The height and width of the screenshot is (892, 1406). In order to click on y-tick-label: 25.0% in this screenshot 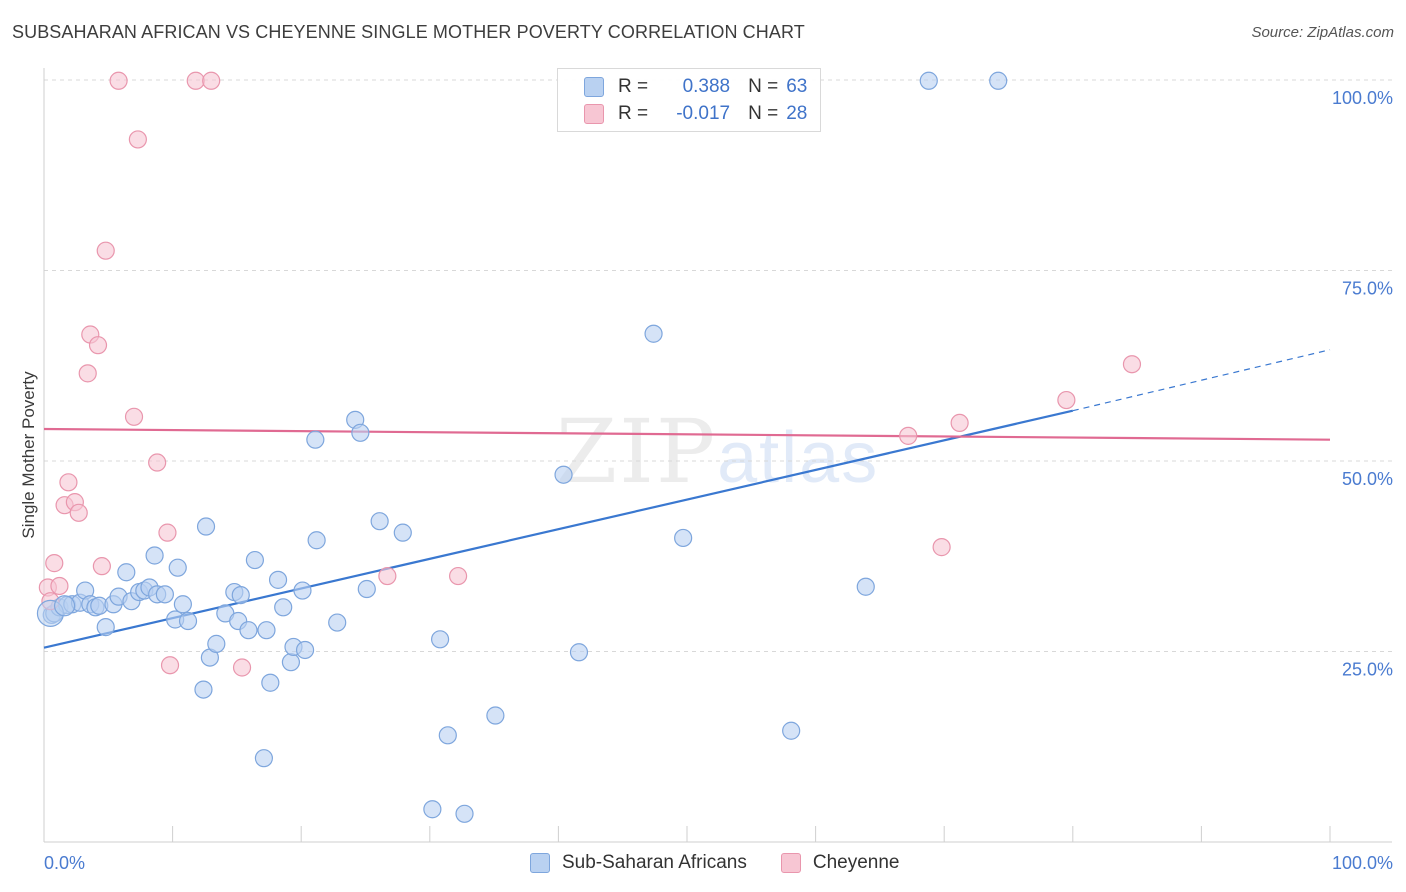, I will do `click(1367, 670)`.